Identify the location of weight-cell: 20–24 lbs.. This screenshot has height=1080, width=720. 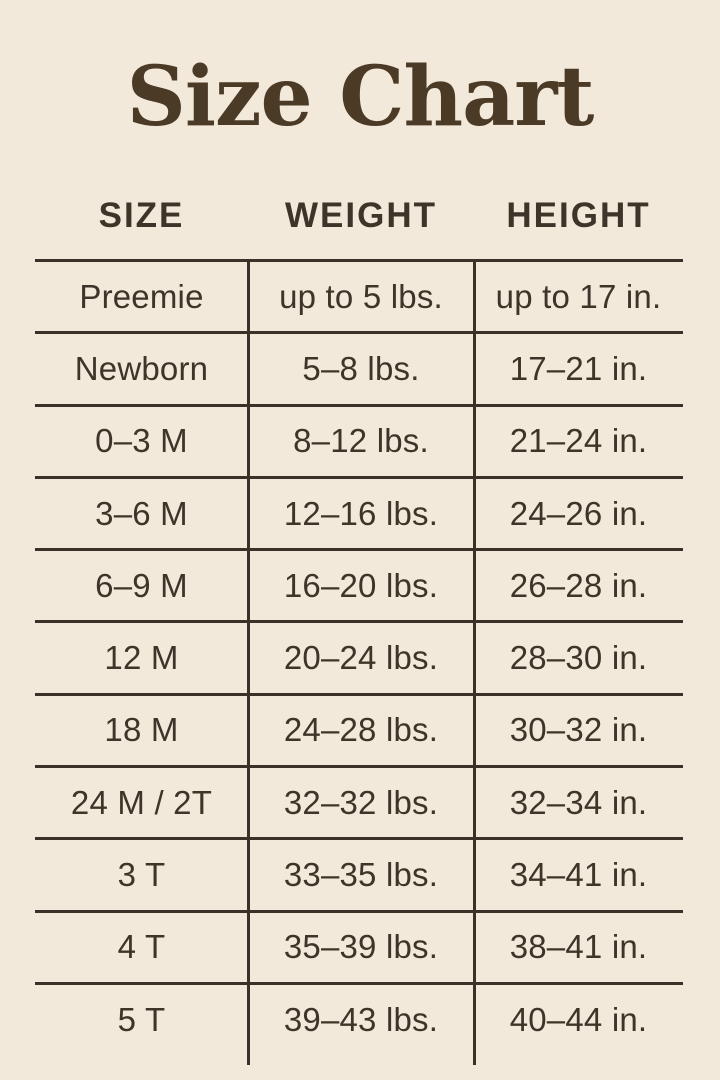
(361, 658).